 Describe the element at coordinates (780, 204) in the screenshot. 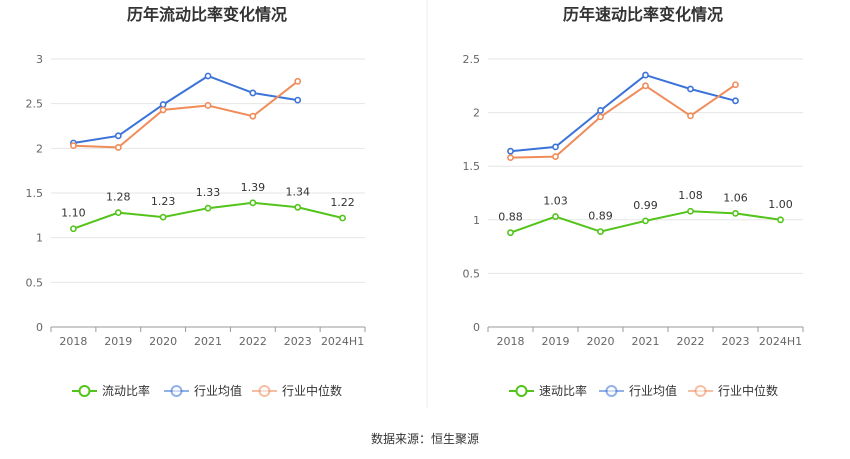

I see `data-label: 1.00` at that location.